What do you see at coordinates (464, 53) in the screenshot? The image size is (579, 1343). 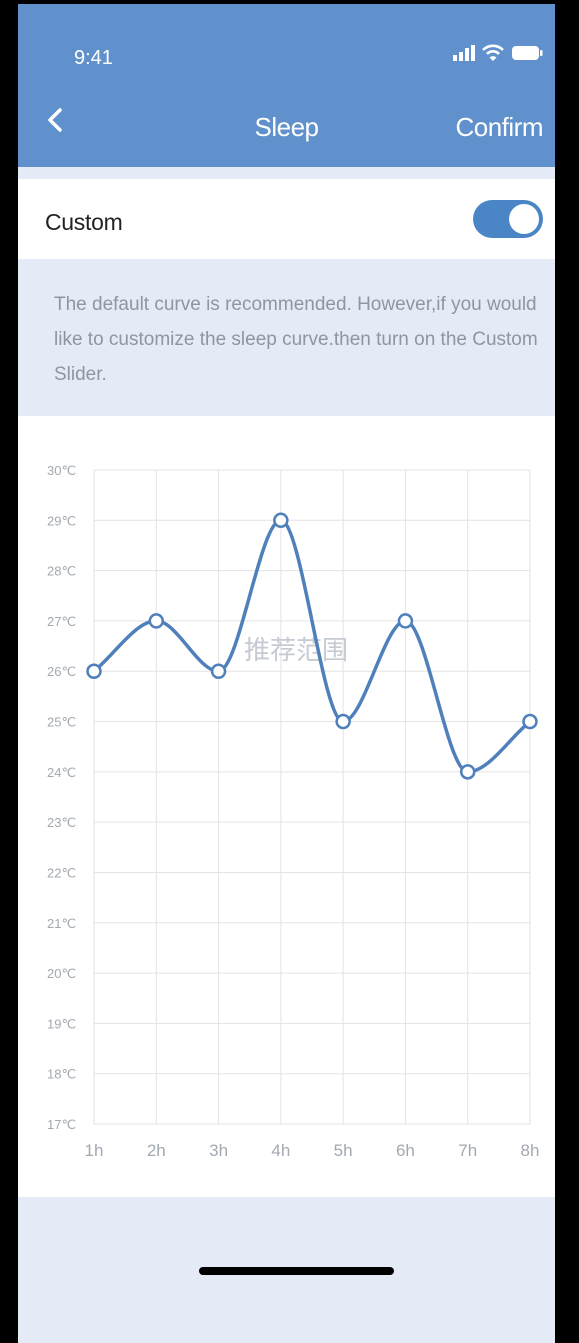 I see `signal-icon` at bounding box center [464, 53].